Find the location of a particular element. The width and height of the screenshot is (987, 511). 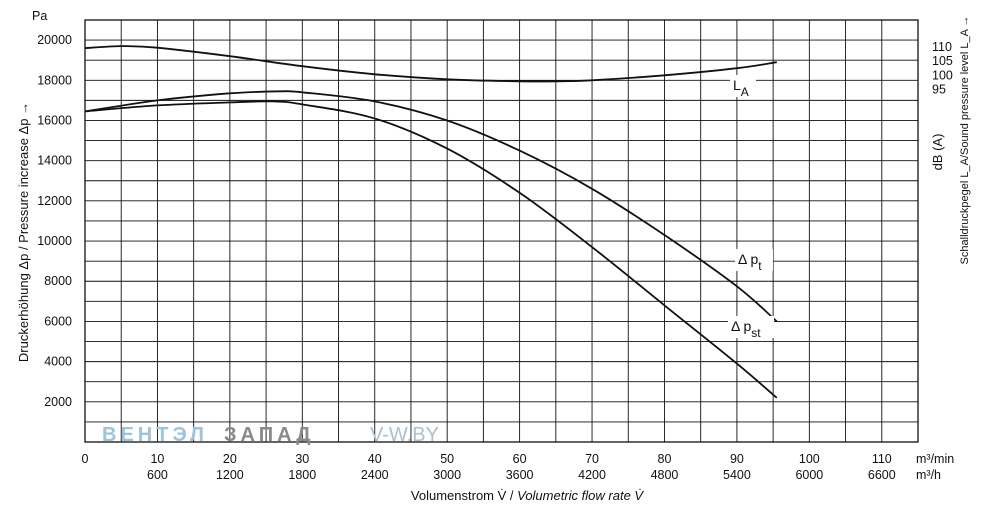

x-tick-label-secondary: 4200 is located at coordinates (592, 475).